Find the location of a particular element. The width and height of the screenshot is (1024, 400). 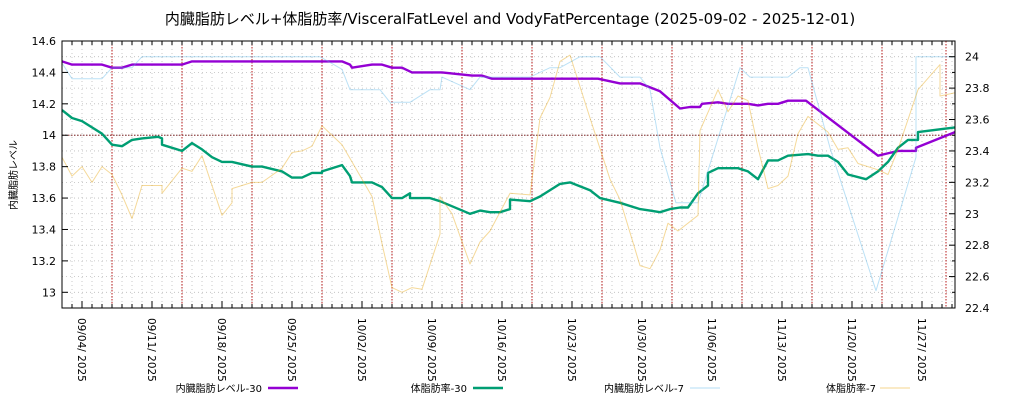

y-tick-label: 13.4 is located at coordinates (44, 229).